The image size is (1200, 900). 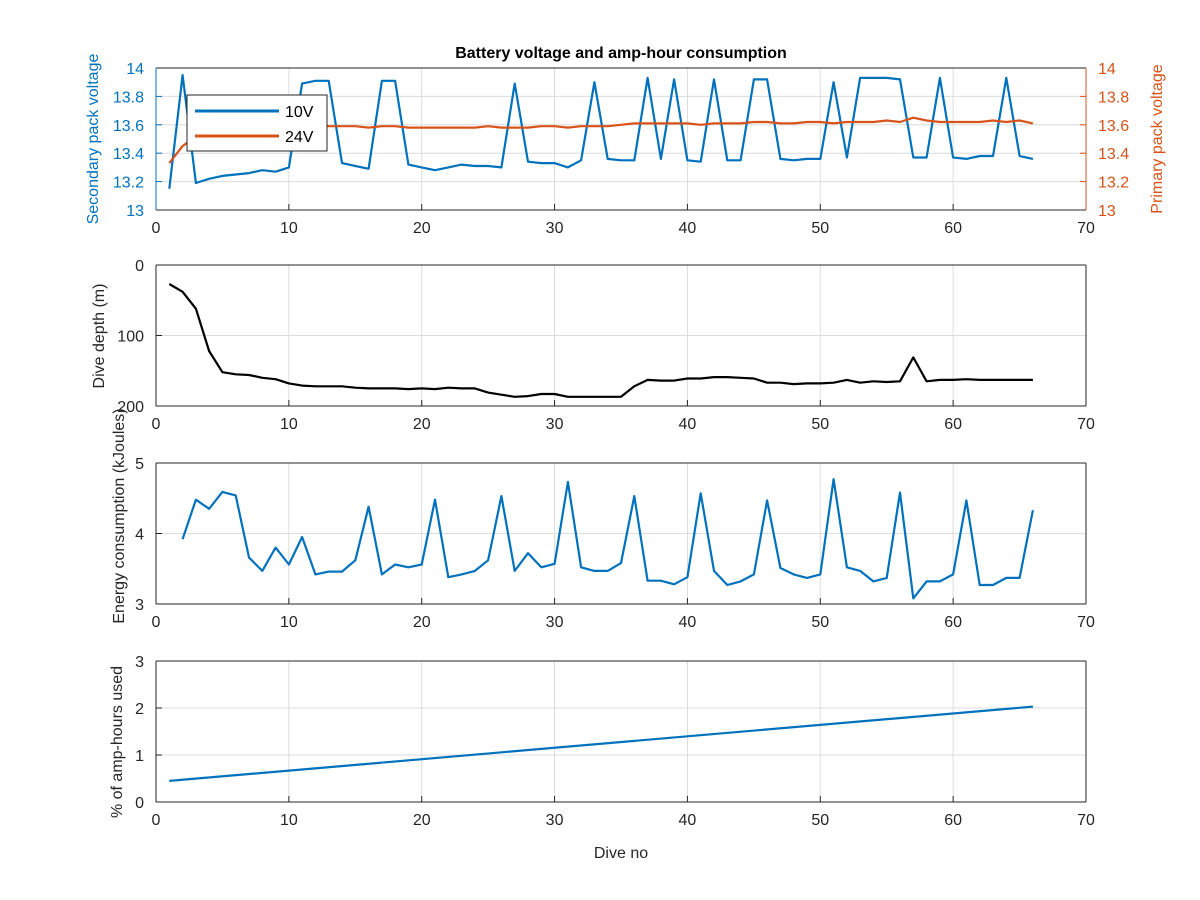 What do you see at coordinates (128, 126) in the screenshot?
I see `y-tick-label: 13.6` at bounding box center [128, 126].